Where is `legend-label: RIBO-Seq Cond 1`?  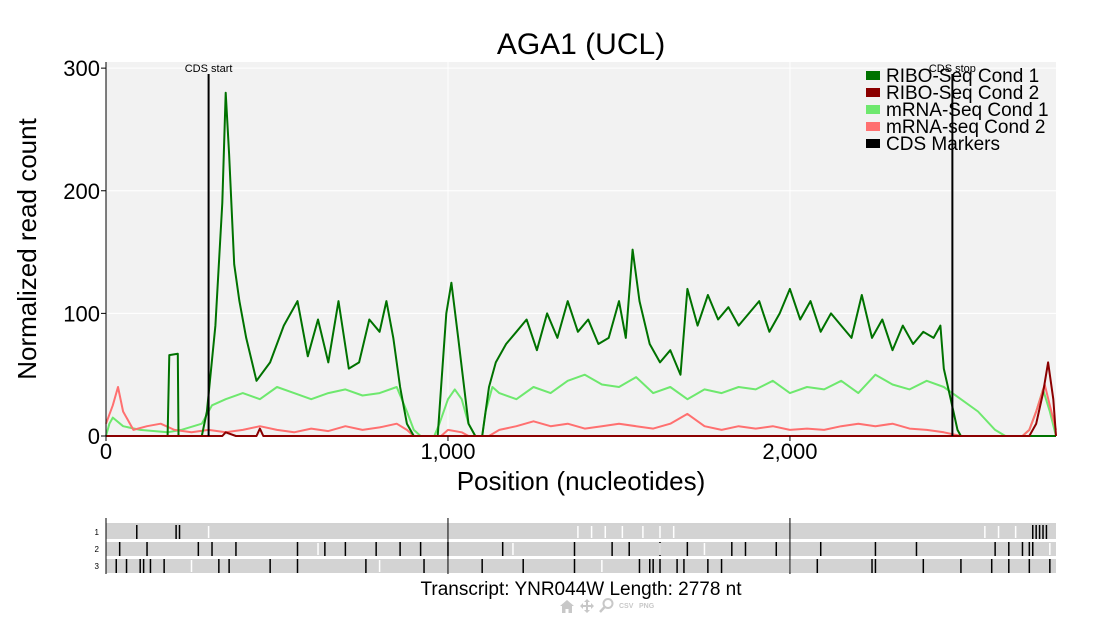
legend-label: RIBO-Seq Cond 1 is located at coordinates (962, 76).